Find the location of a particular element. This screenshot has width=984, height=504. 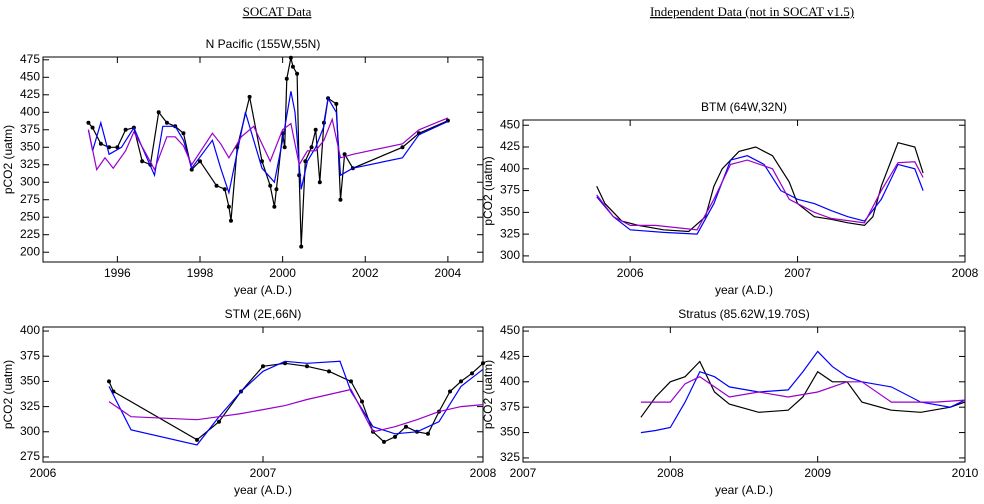

plot-frame is located at coordinates (263, 394).